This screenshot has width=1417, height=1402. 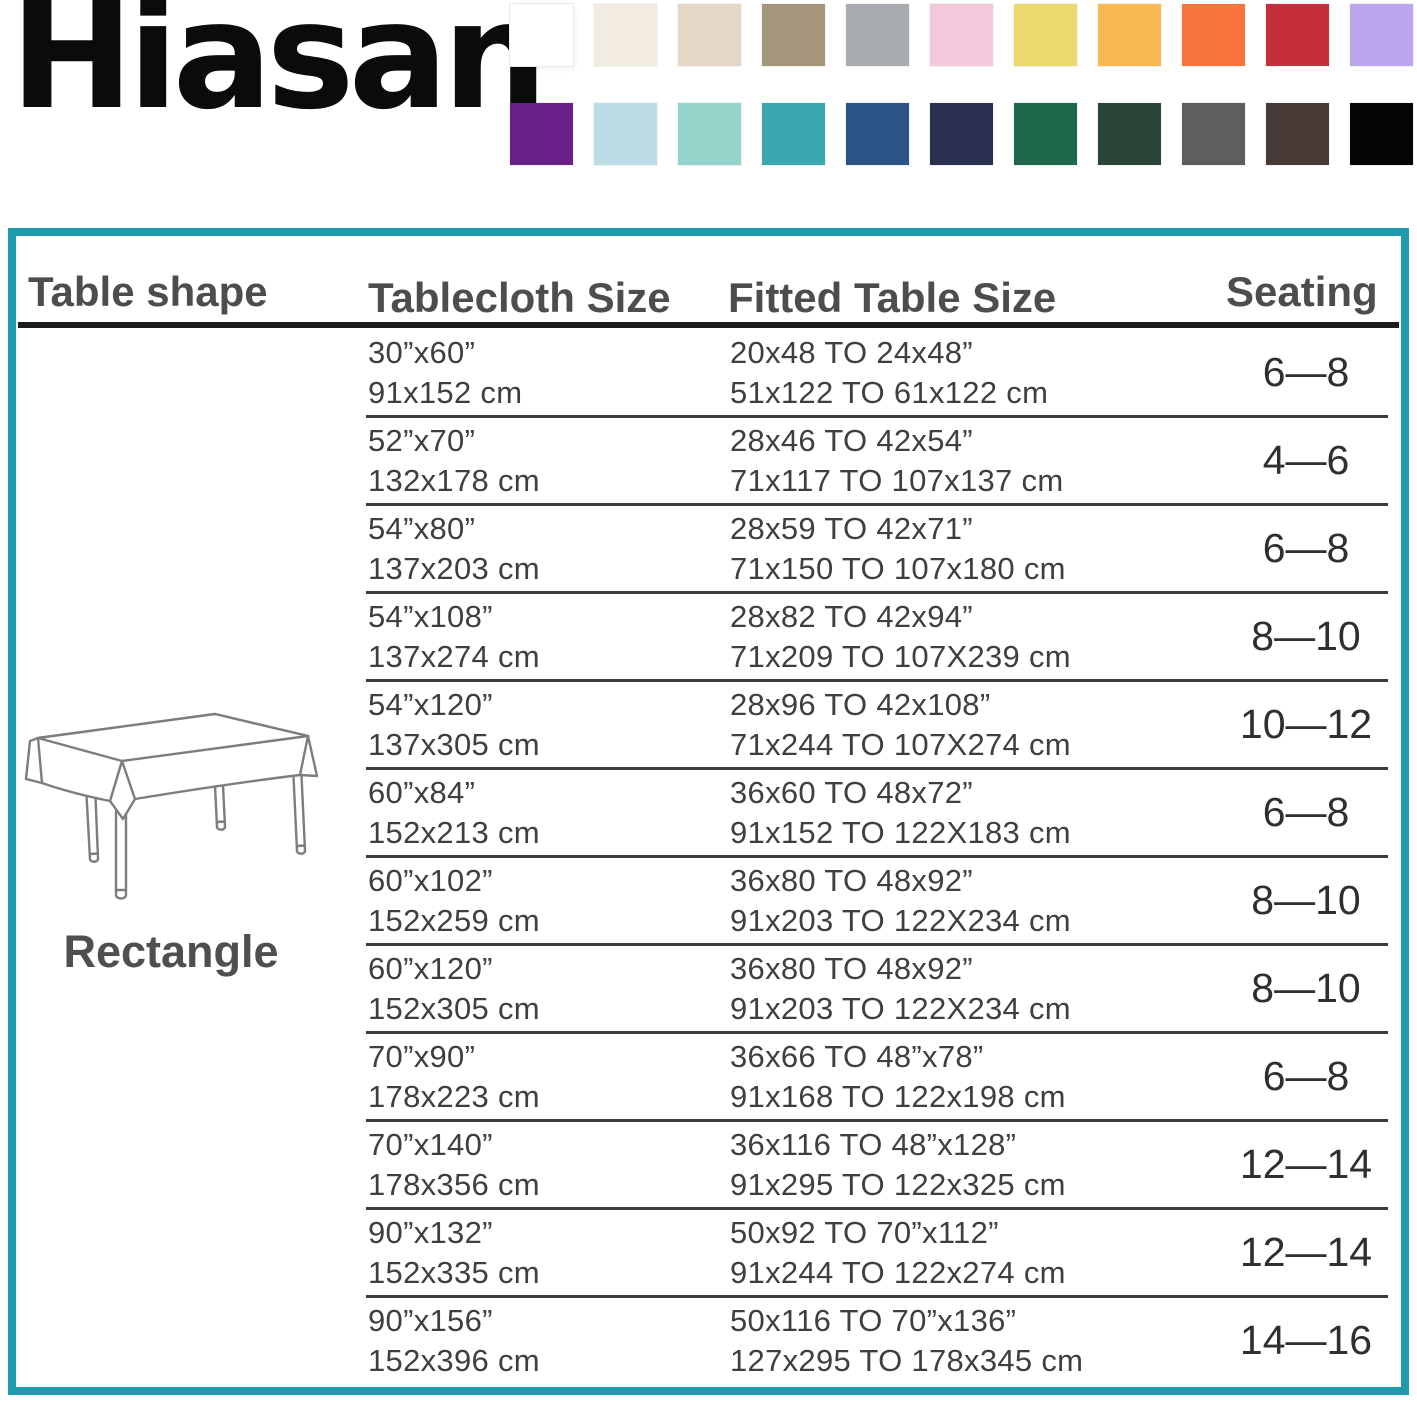 I want to click on fitted-table-size-inches: 20x48 TO 24x48”, so click(x=851, y=352).